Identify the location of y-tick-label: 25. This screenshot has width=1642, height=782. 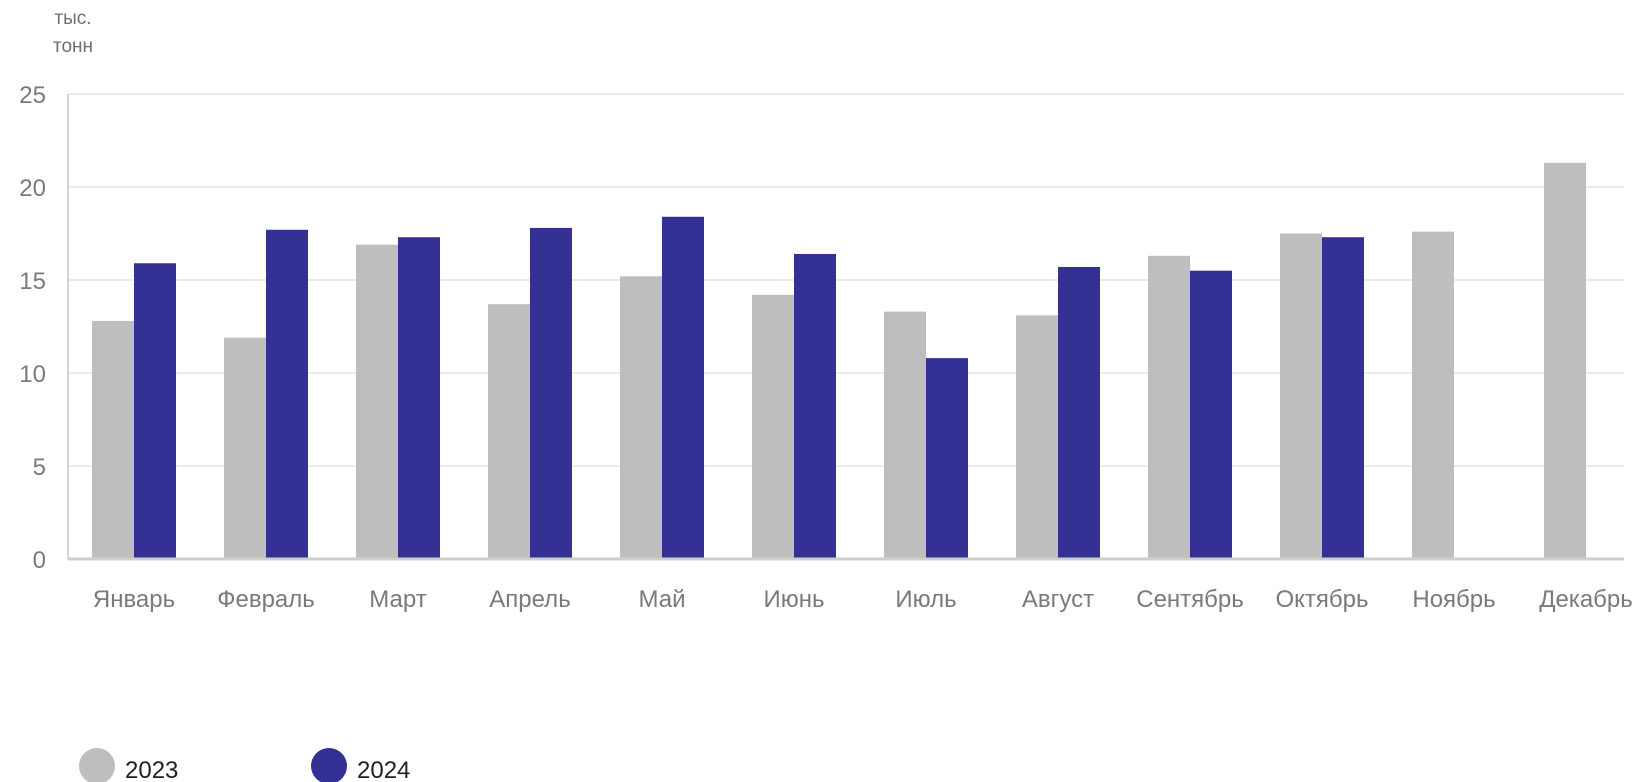
(32, 95).